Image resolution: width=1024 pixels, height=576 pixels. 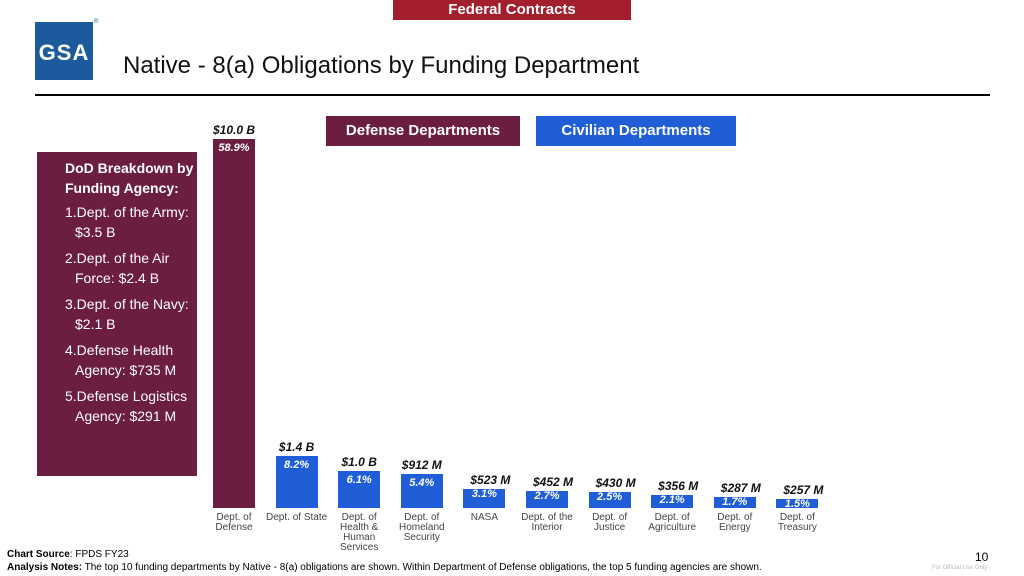 What do you see at coordinates (127, 222) in the screenshot?
I see `dod-item: 1.Dept. of the Army: $3.5 B` at bounding box center [127, 222].